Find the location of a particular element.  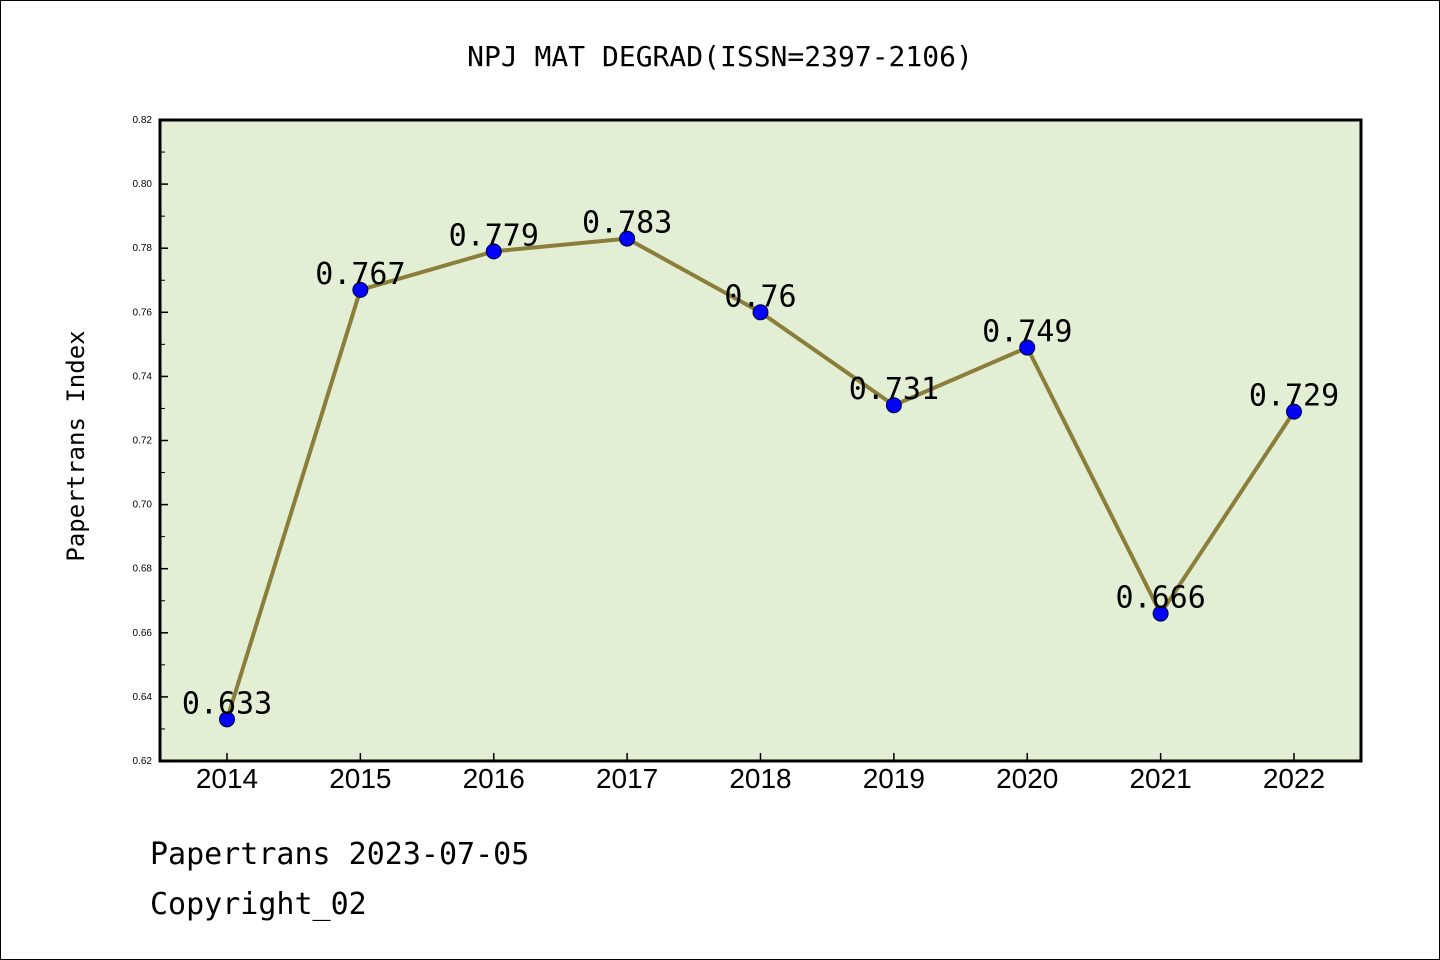

x-axis: 2014 2015 2016 2017 2018 2019 2020 2021 2022 is located at coordinates (760, 773).